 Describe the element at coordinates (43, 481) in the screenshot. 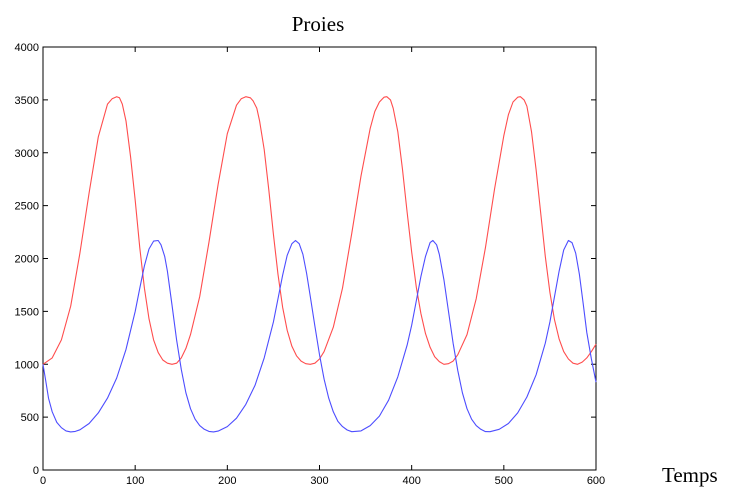

I see `x-tick-label: 0` at that location.